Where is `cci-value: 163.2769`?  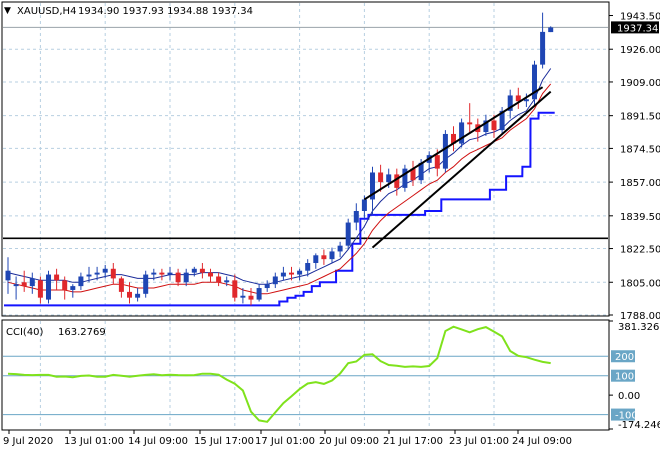 cci-value: 163.2769 is located at coordinates (82, 332).